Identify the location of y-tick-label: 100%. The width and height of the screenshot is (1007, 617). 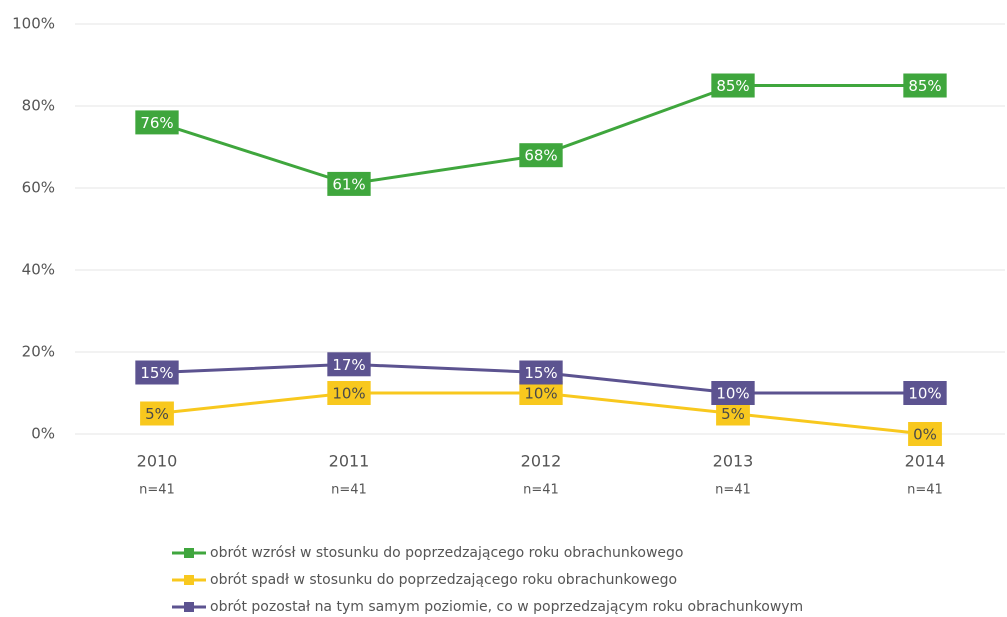
(33, 24).